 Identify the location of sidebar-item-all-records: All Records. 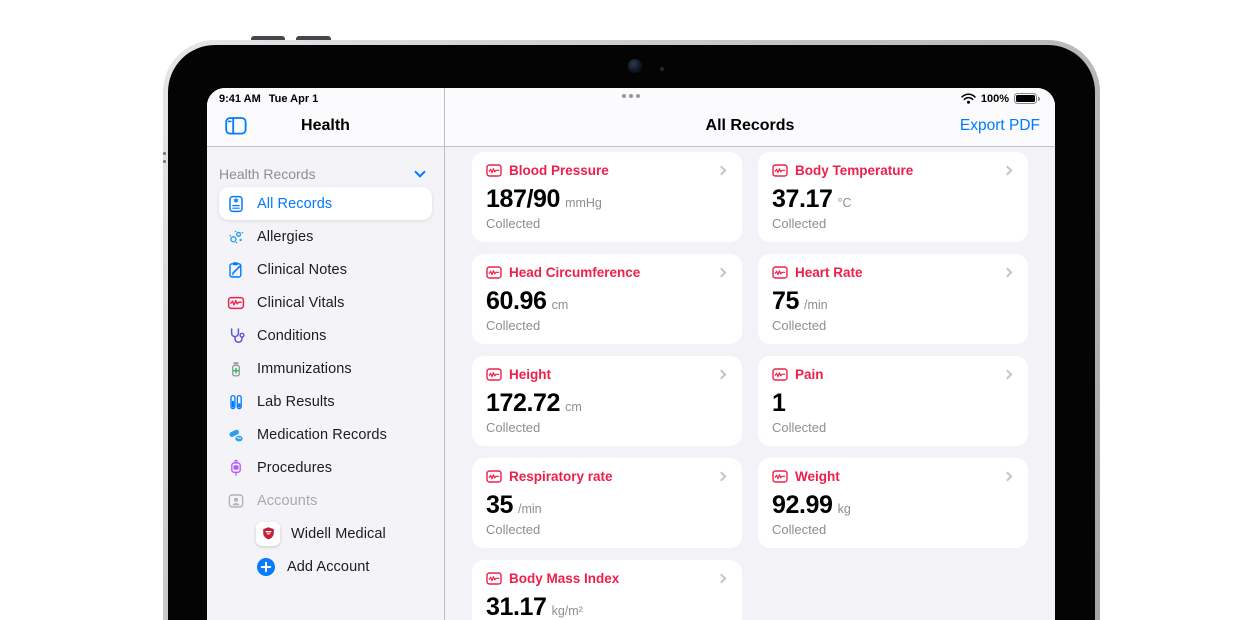
(325, 203).